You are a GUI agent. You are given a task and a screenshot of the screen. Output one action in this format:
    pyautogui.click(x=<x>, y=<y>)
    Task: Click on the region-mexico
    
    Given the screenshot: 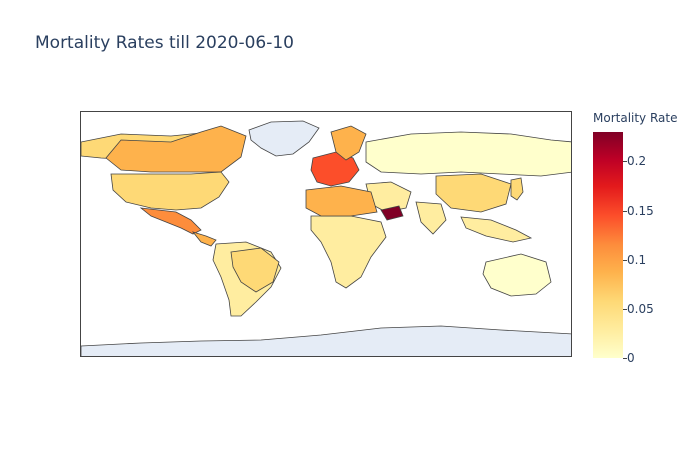 What is the action you would take?
    pyautogui.click(x=170, y=221)
    